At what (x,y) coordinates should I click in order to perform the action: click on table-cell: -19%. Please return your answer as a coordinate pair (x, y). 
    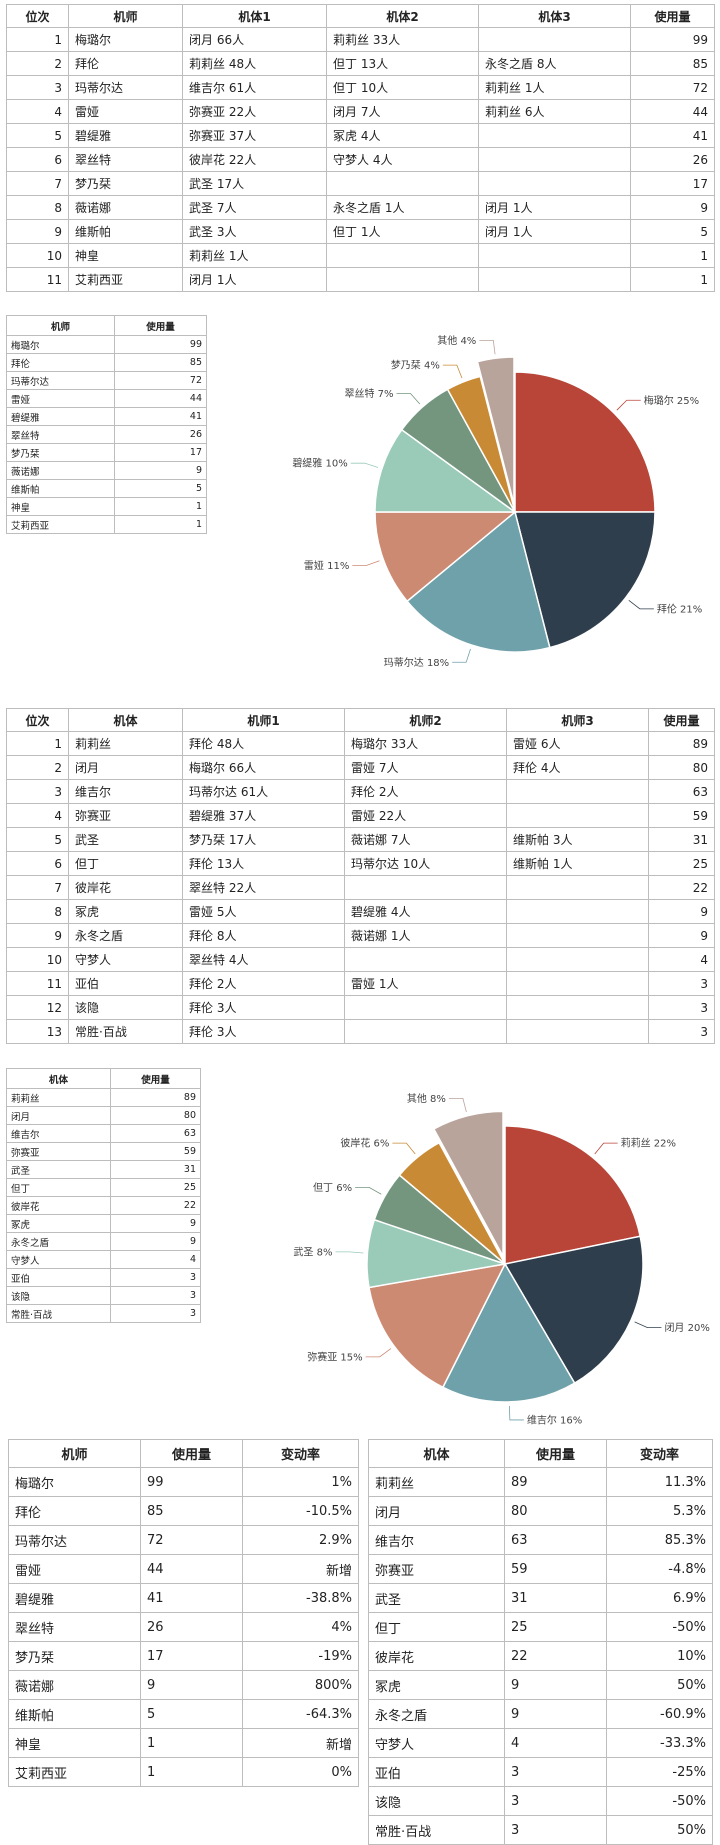
    Looking at the image, I should click on (300, 1656).